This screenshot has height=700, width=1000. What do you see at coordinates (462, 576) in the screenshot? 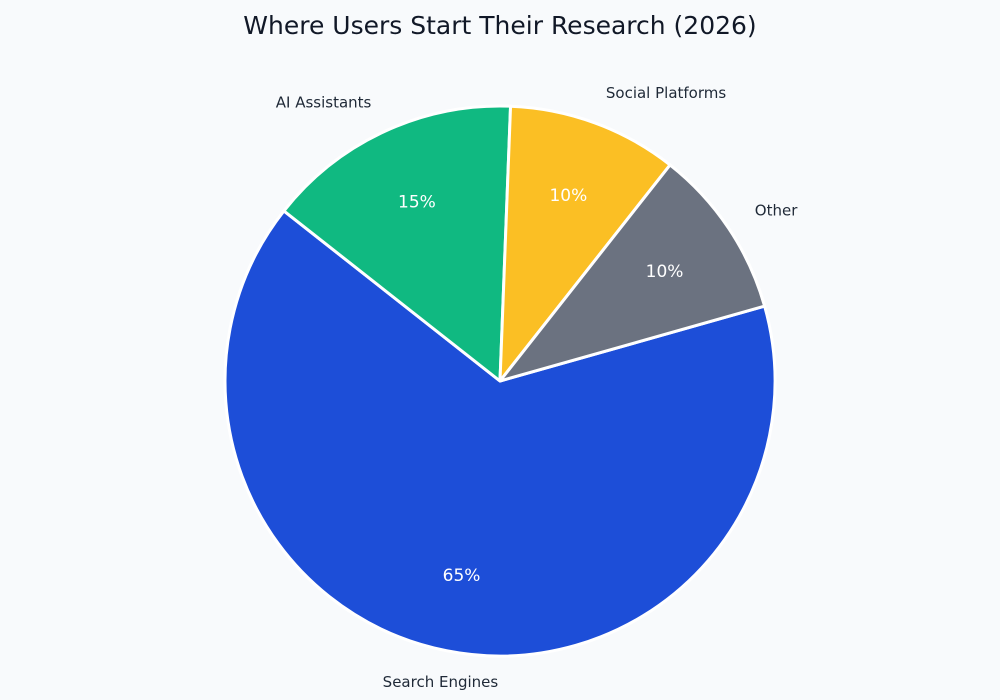
I see `pie-value-label-search-engines: 65%` at bounding box center [462, 576].